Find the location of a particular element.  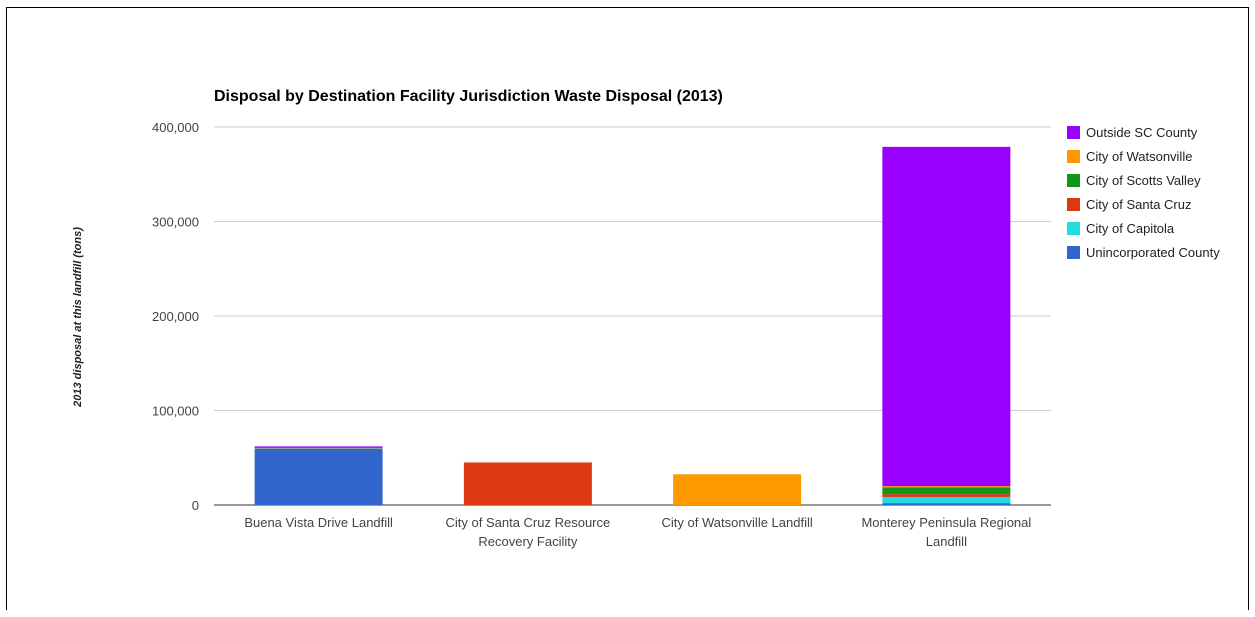

legend-label: City of Capitola is located at coordinates (1130, 228).